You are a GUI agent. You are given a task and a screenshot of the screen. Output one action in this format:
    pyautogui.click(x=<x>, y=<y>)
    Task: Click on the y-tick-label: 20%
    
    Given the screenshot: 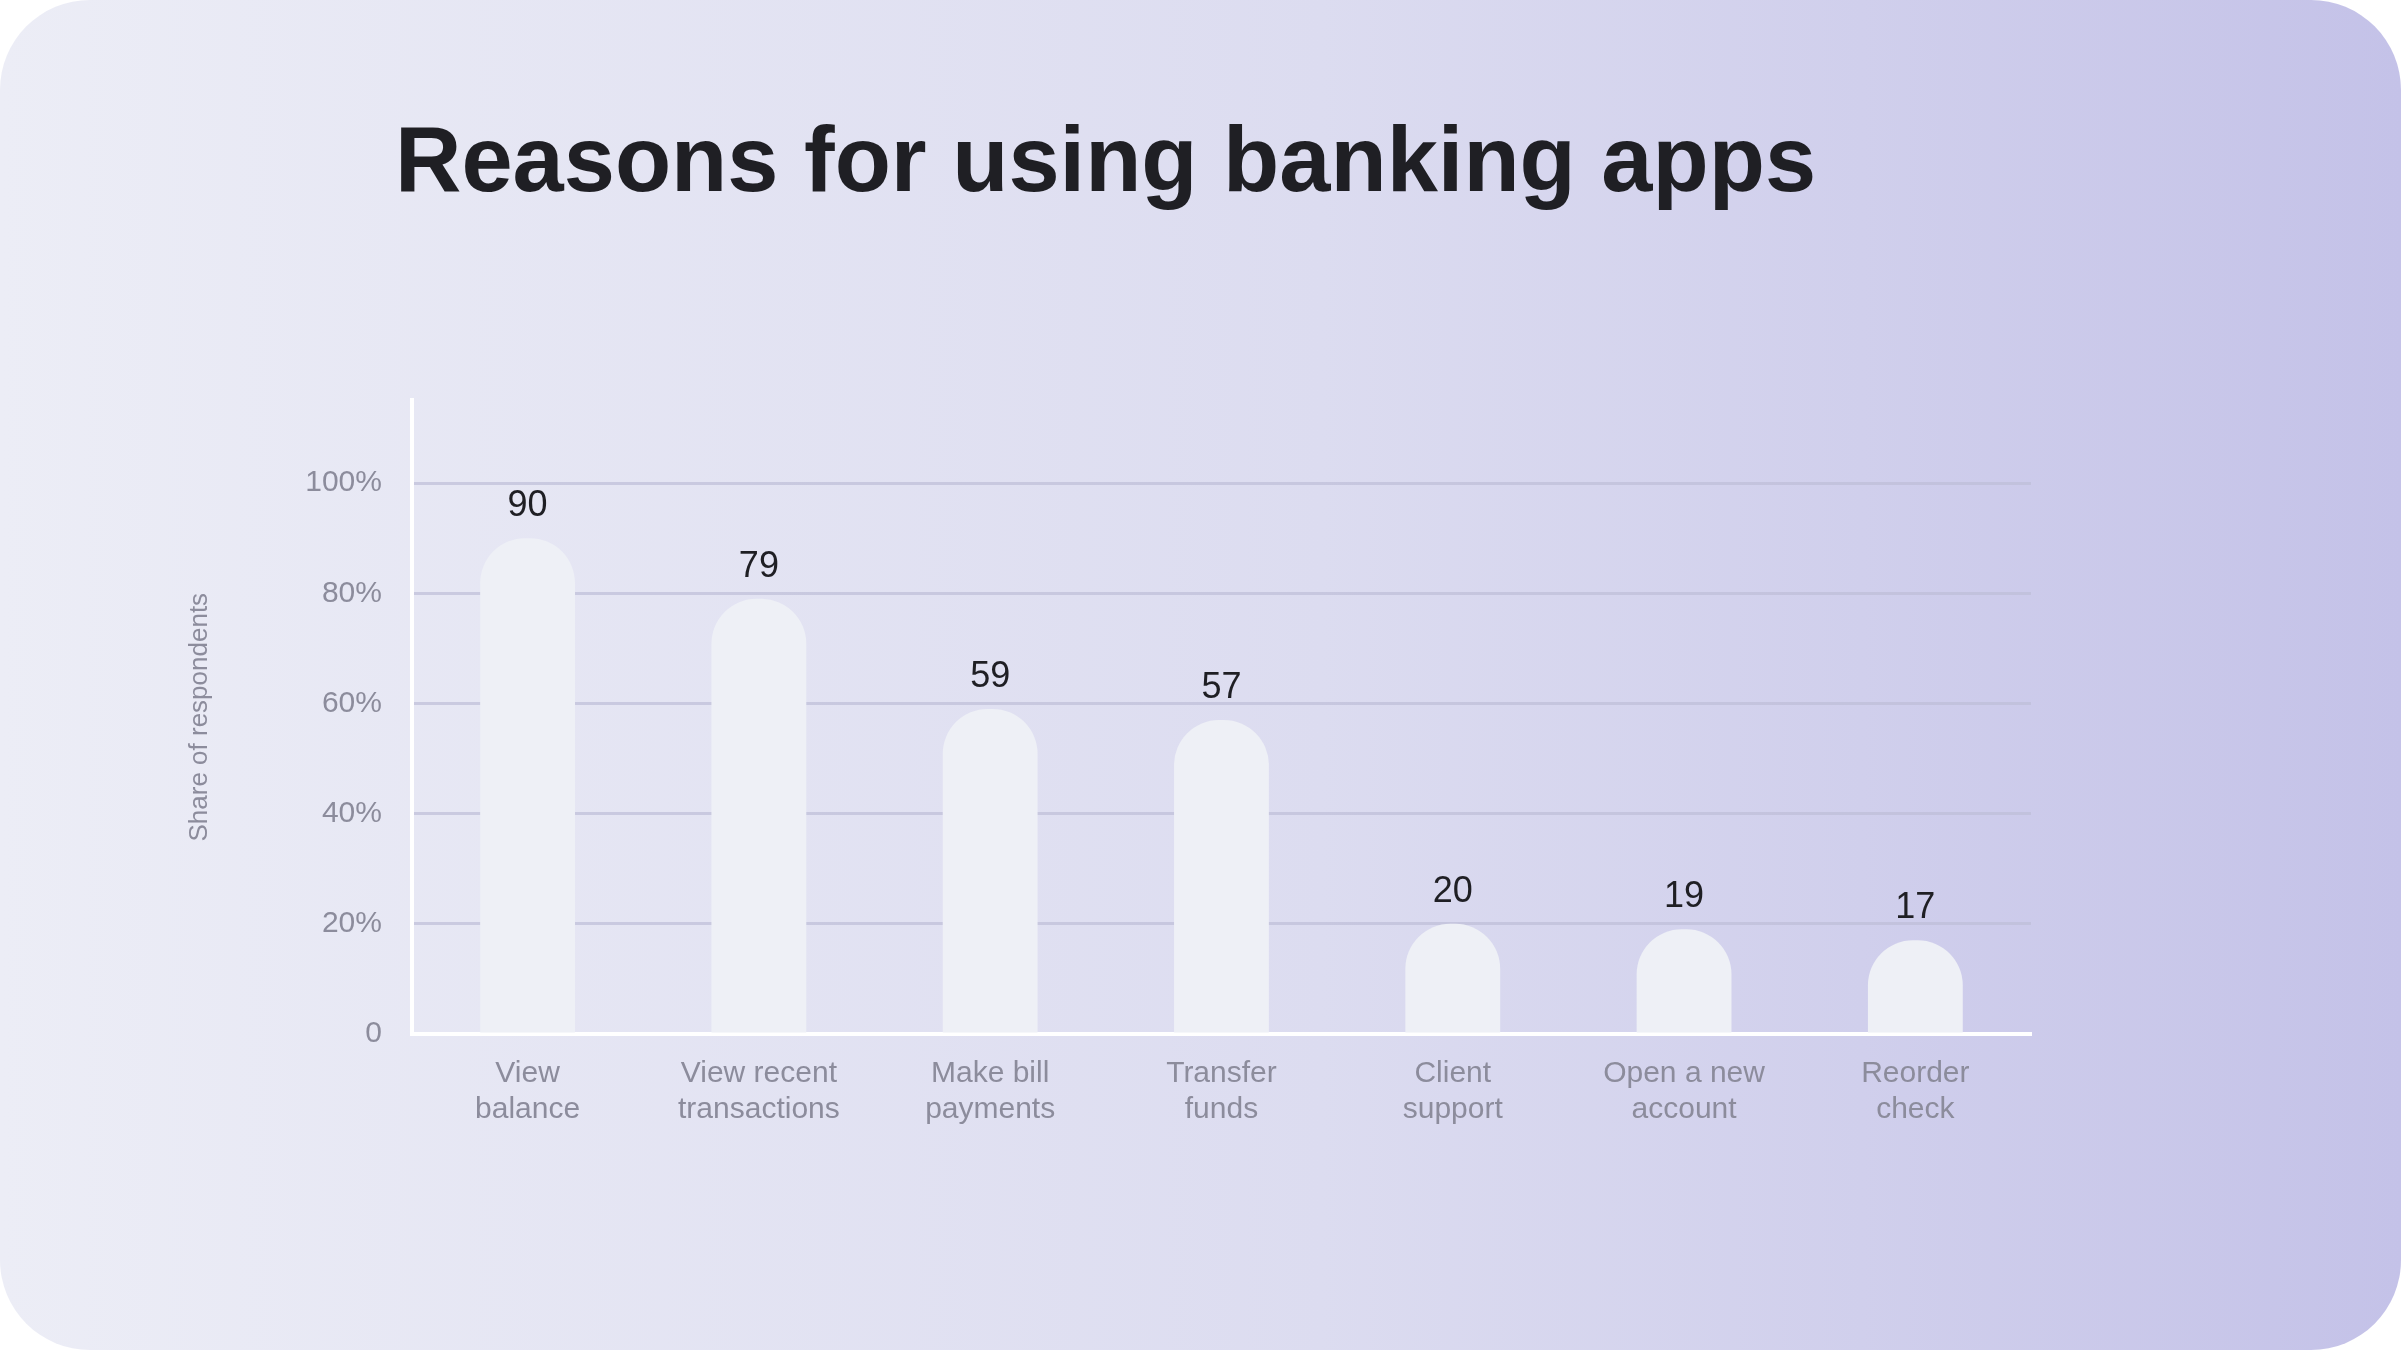 What is the action you would take?
    pyautogui.click(x=351, y=922)
    